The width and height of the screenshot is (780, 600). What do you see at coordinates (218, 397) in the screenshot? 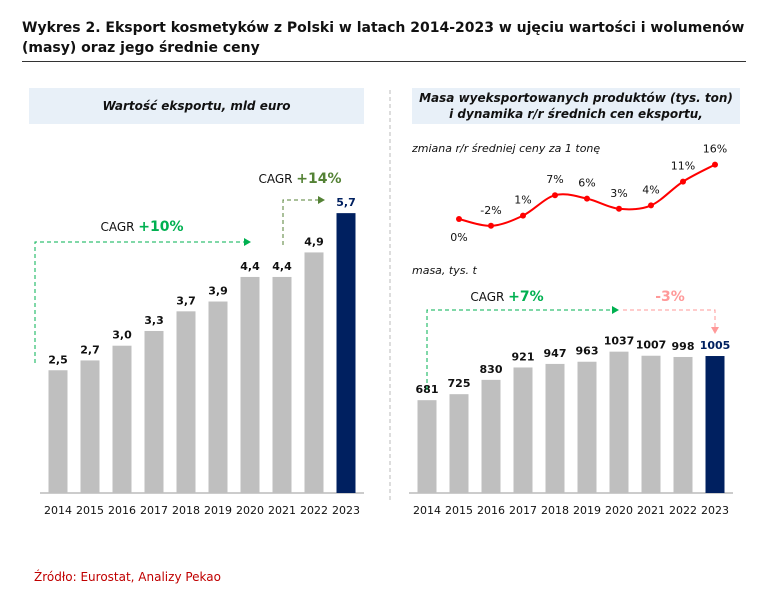
I see `value-bar-2019` at bounding box center [218, 397].